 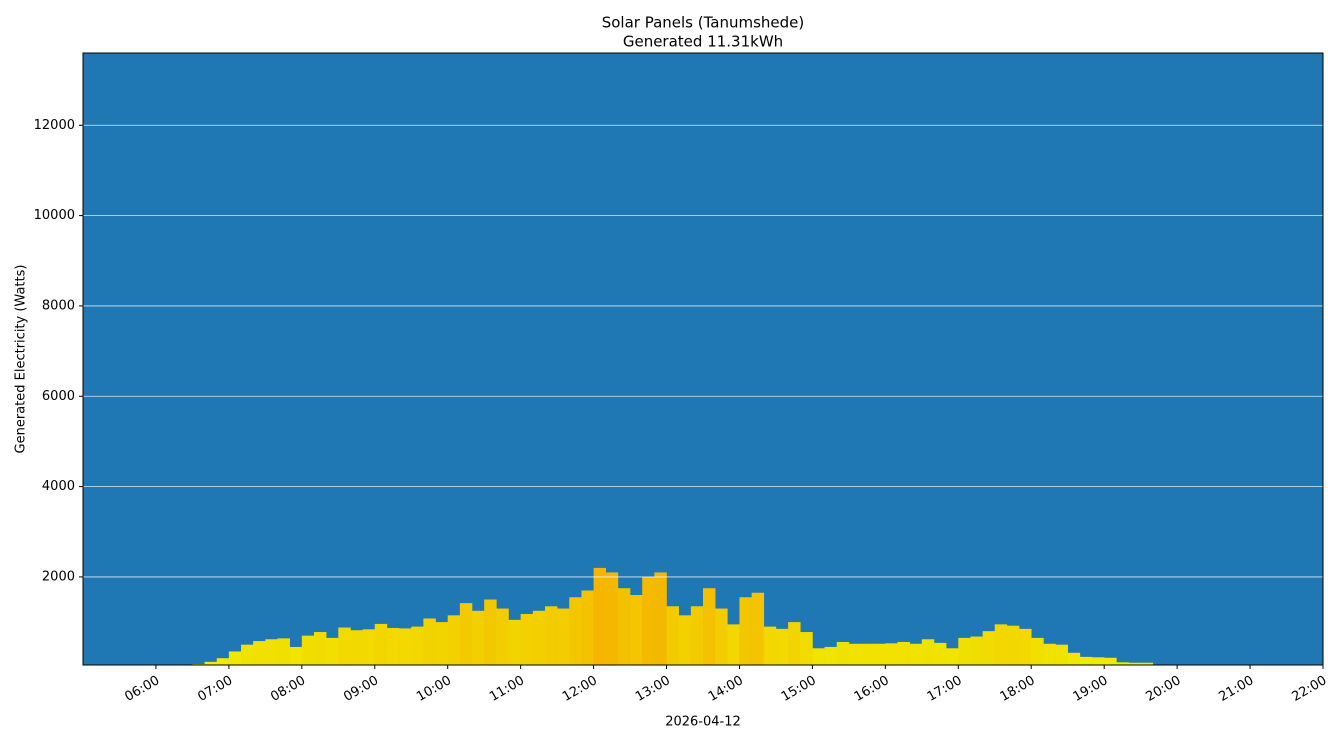 What do you see at coordinates (703, 42) in the screenshot?
I see `chart-subtitle: Generated 11.31kWh` at bounding box center [703, 42].